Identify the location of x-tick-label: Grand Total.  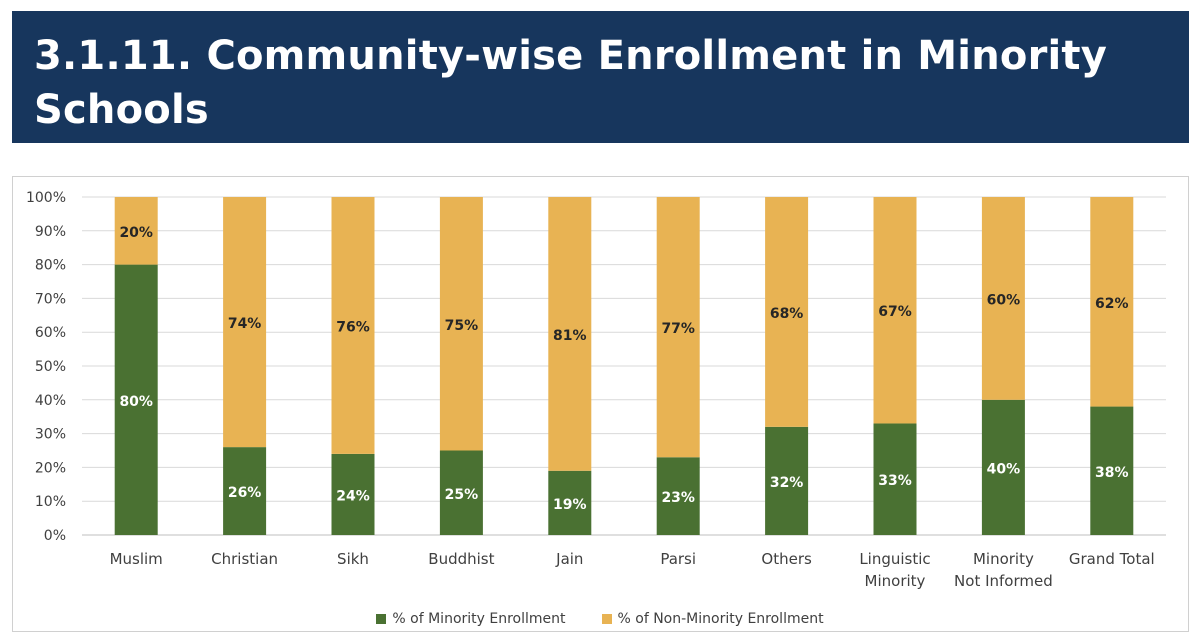
(1112, 559).